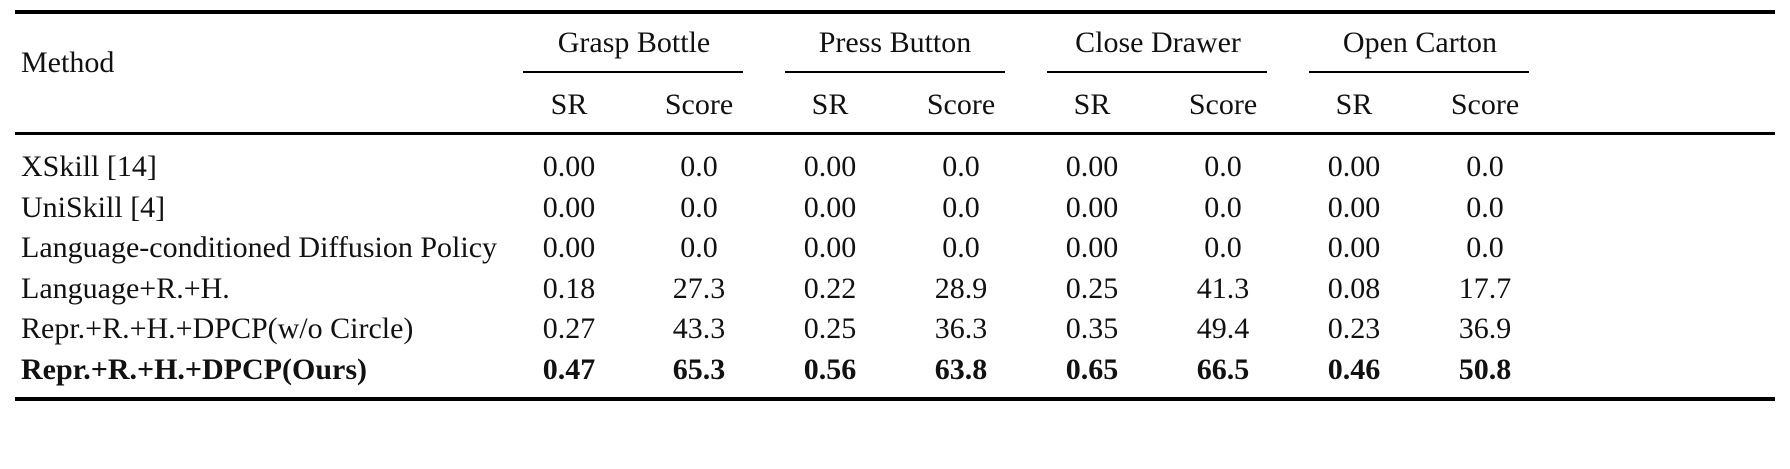 Image resolution: width=1790 pixels, height=469 pixels. I want to click on row-value: 0.27, so click(569, 328).